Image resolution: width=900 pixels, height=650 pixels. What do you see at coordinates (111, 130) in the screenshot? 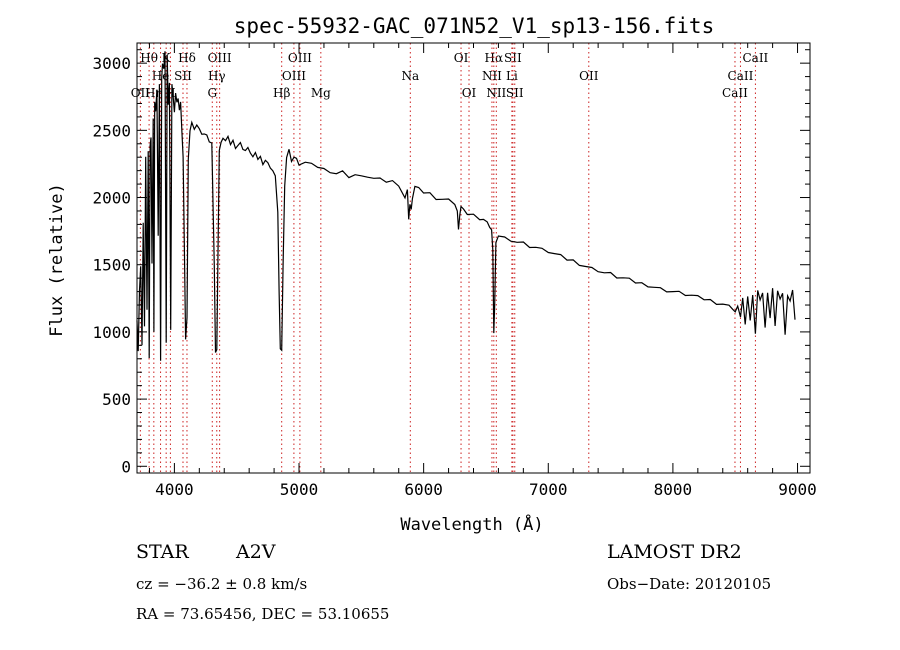
I see `y-tick-label-2500: 2500` at bounding box center [111, 130].